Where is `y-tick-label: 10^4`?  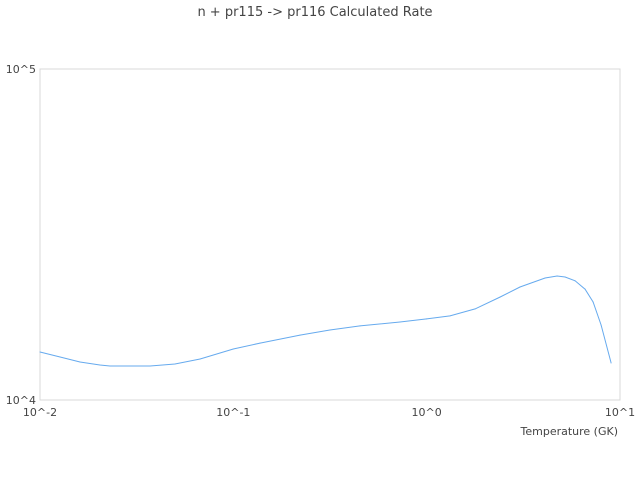
y-tick-label: 10^4 is located at coordinates (21, 400).